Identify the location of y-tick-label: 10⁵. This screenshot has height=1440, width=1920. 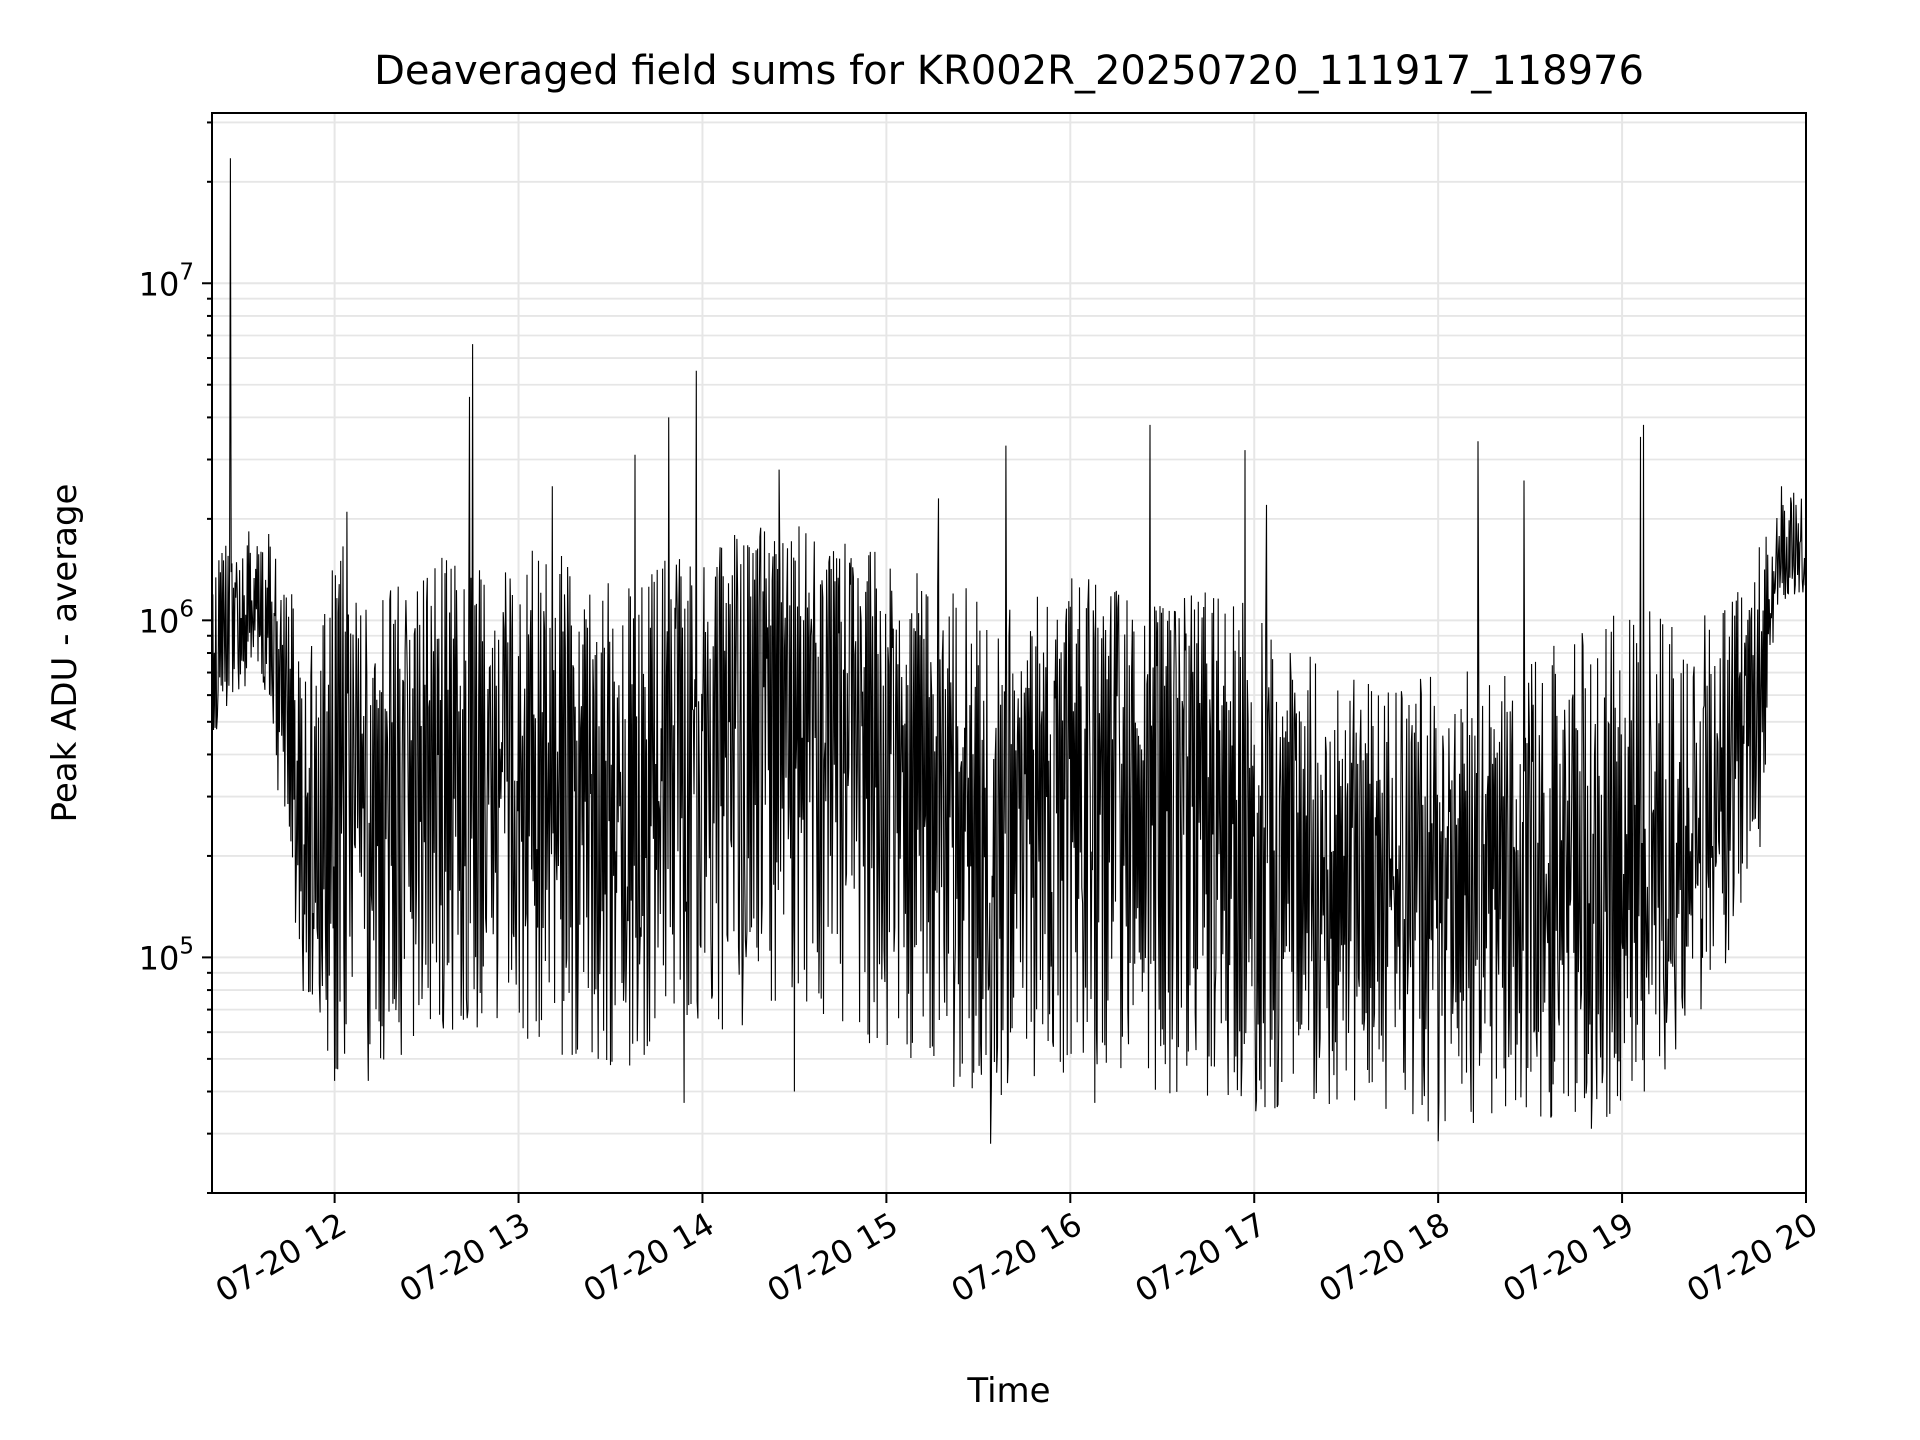
(166, 955).